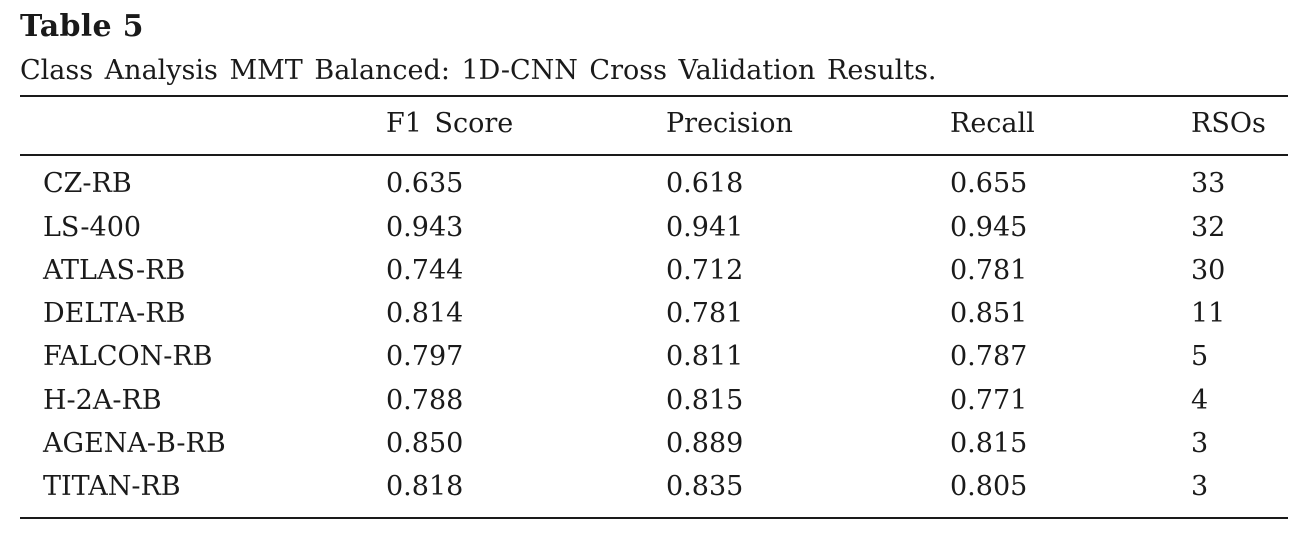  Describe the element at coordinates (989, 227) in the screenshot. I see `recall-cell: 0.945` at that location.